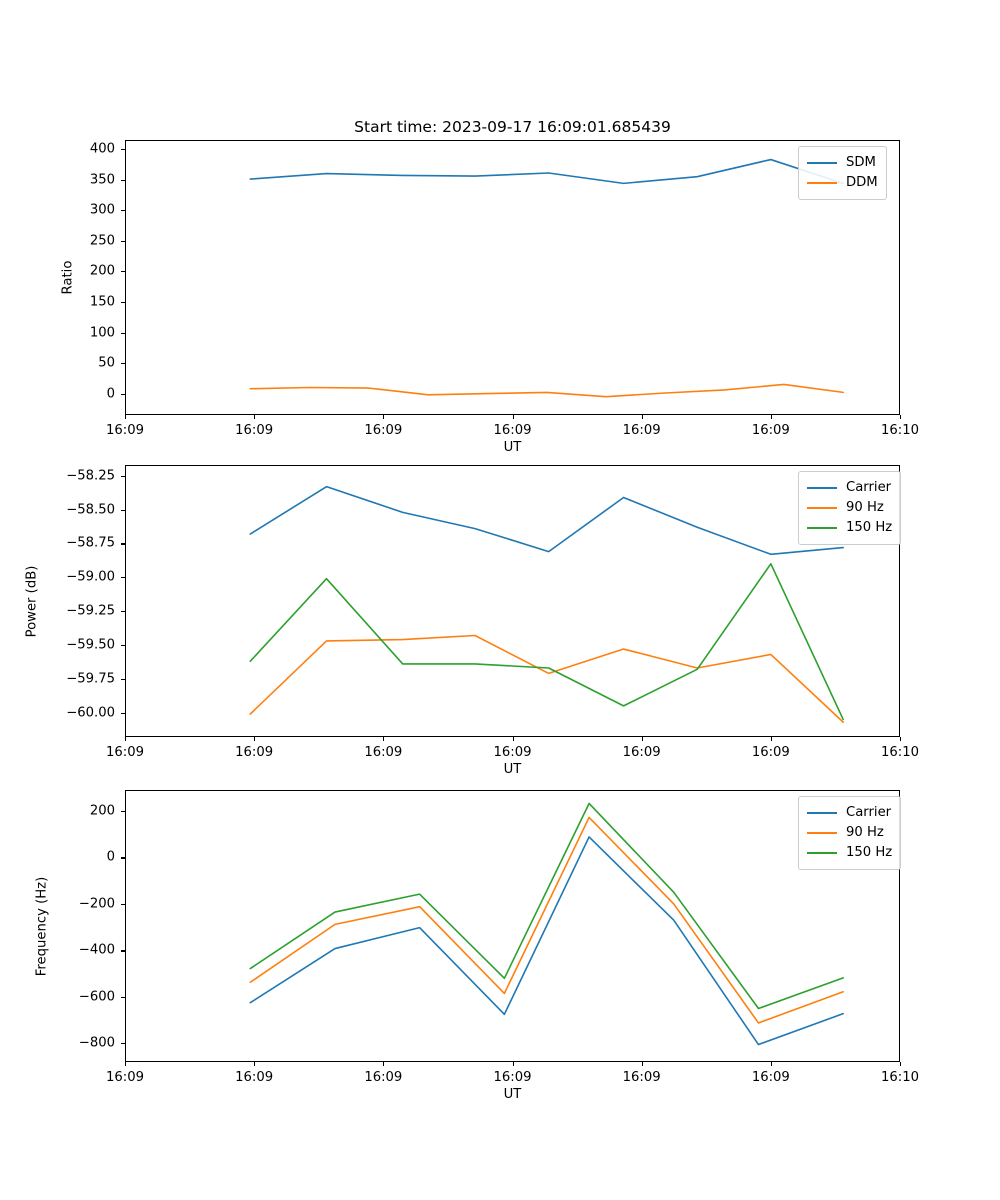 The height and width of the screenshot is (1200, 1000). What do you see at coordinates (546, 390) in the screenshot?
I see `series-line-ddm` at bounding box center [546, 390].